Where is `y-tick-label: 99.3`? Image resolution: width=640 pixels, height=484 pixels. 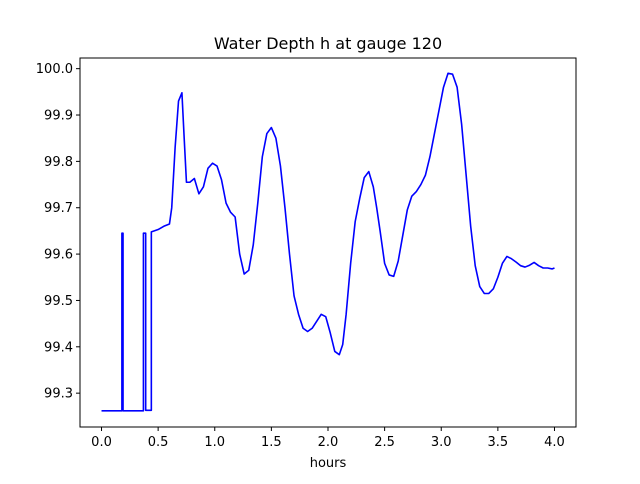
y-tick-label: 99.3 is located at coordinates (58, 394).